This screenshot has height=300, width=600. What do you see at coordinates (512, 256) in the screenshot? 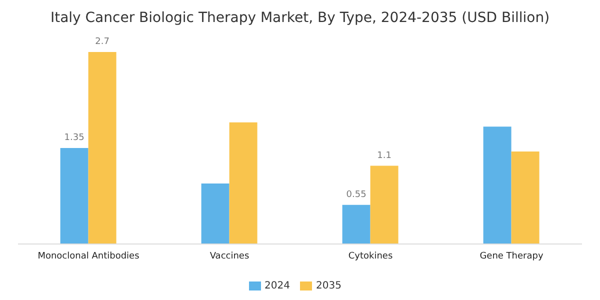
I see `x-tick-label: Gene Therapy` at bounding box center [512, 256].